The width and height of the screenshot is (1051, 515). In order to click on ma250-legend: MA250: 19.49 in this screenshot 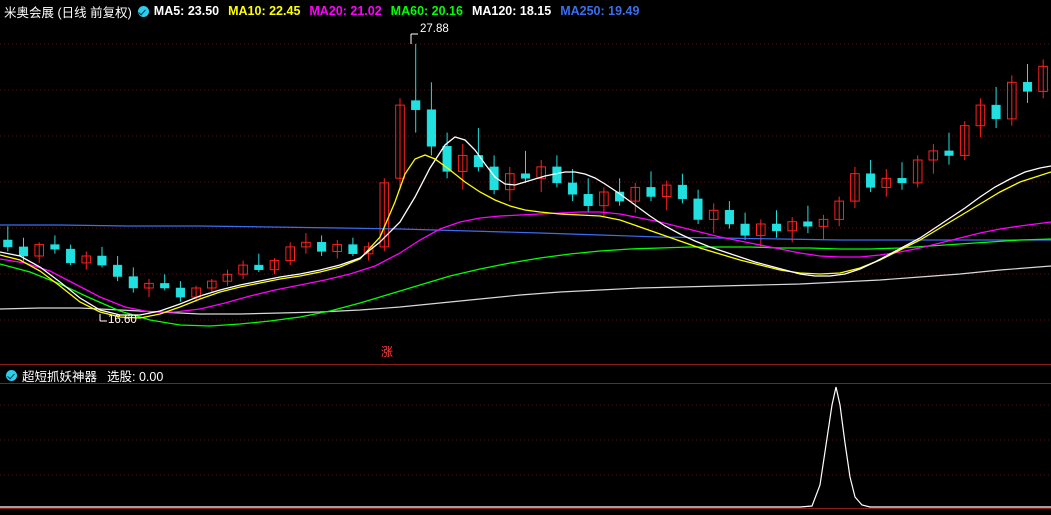, I will do `click(599, 11)`.